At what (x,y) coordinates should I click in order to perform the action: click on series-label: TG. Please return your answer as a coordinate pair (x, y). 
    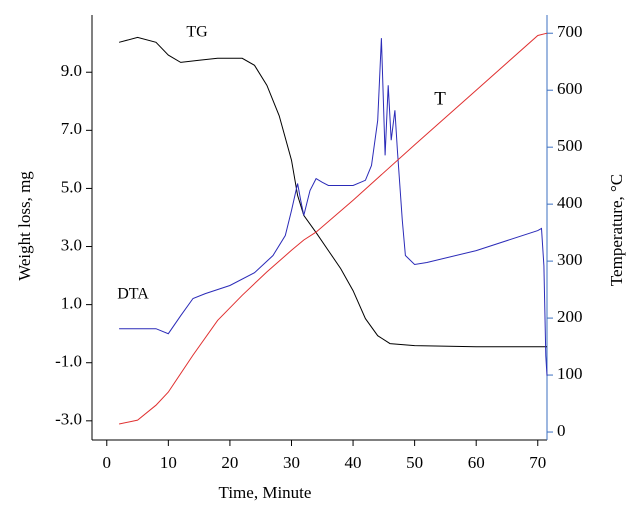
    Looking at the image, I should click on (197, 32).